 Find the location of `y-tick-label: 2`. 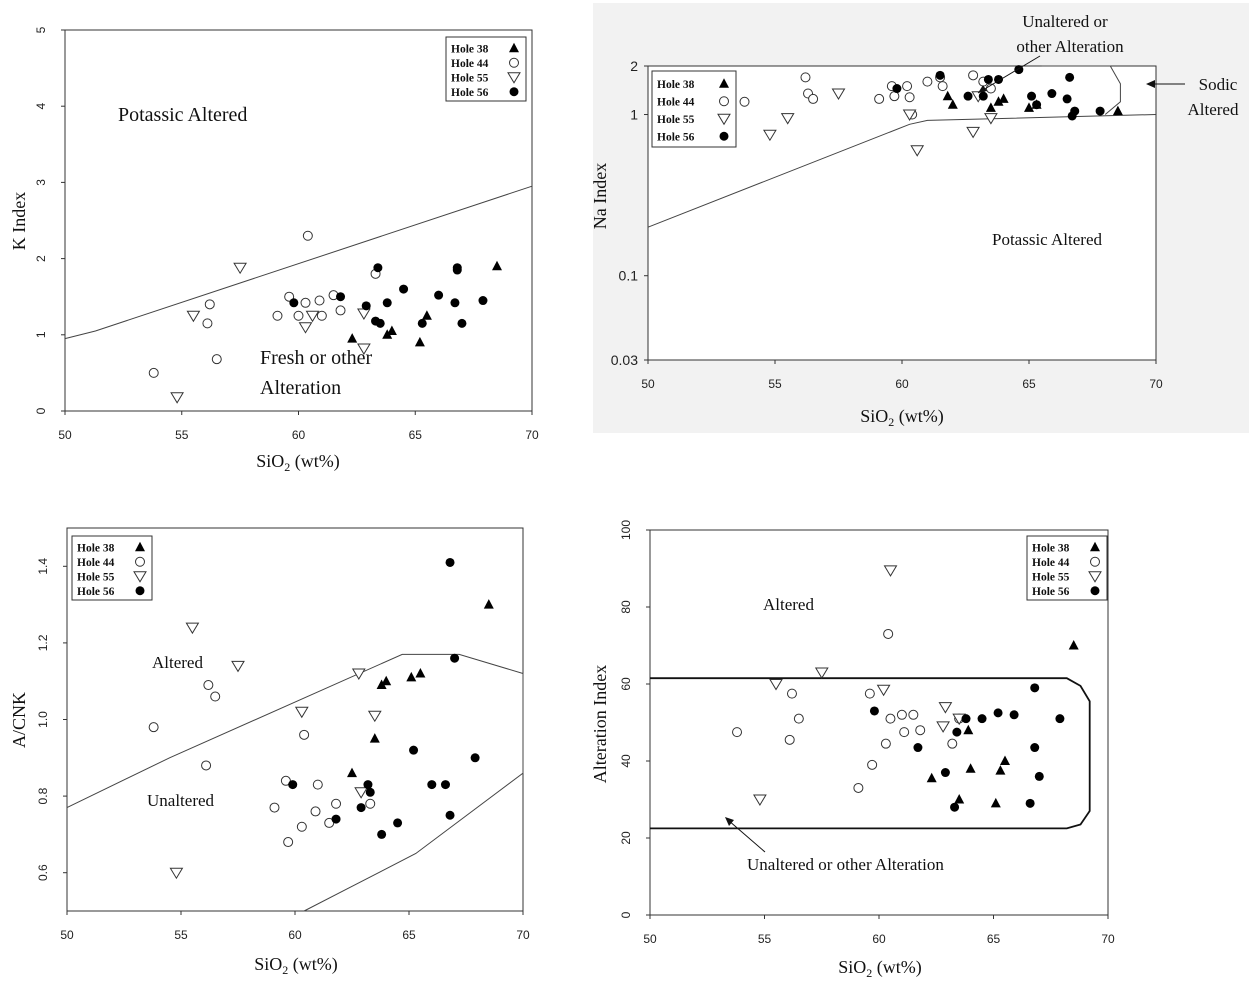

y-tick-label: 2 is located at coordinates (634, 66).